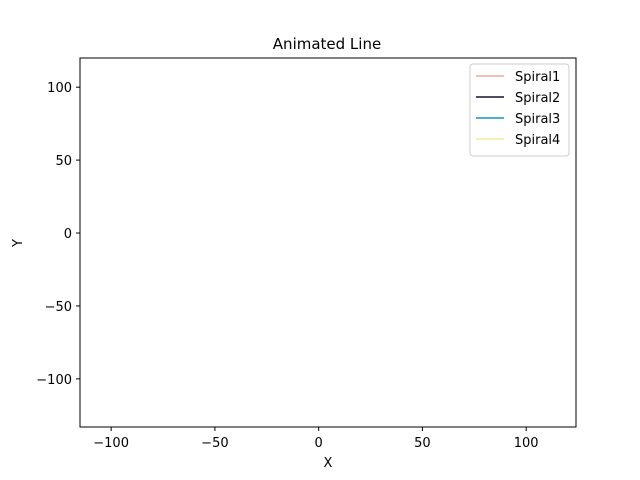  I want to click on legend-label: Spiral1, so click(537, 77).